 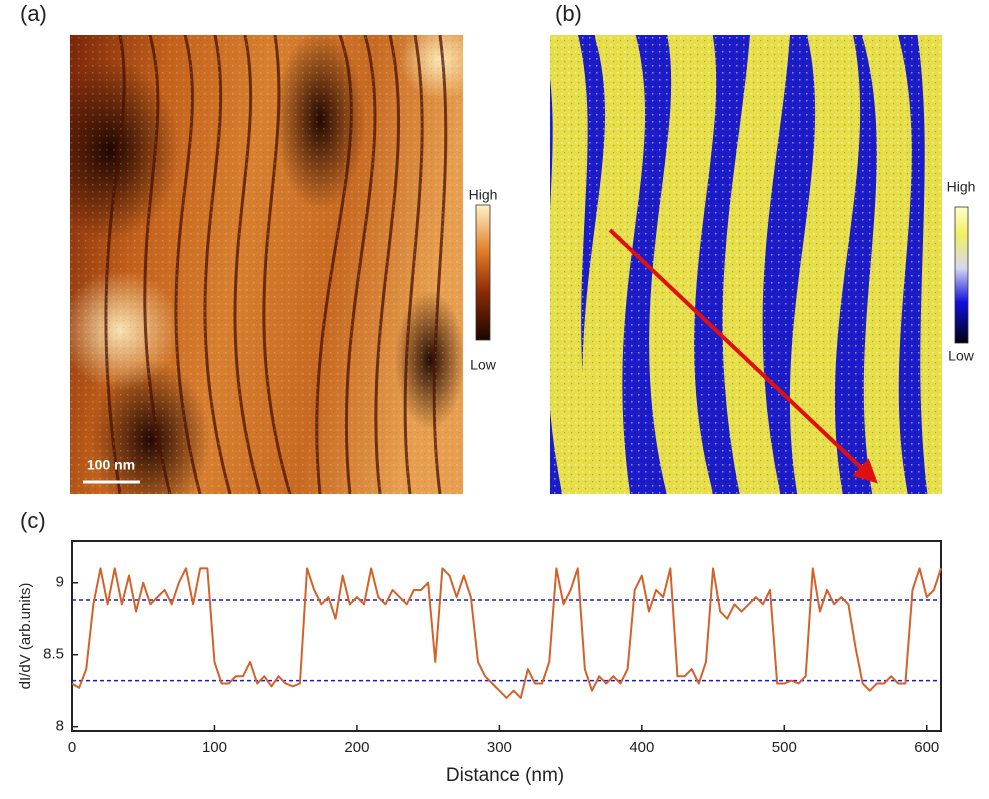 What do you see at coordinates (506, 633) in the screenshot?
I see `data-line` at bounding box center [506, 633].